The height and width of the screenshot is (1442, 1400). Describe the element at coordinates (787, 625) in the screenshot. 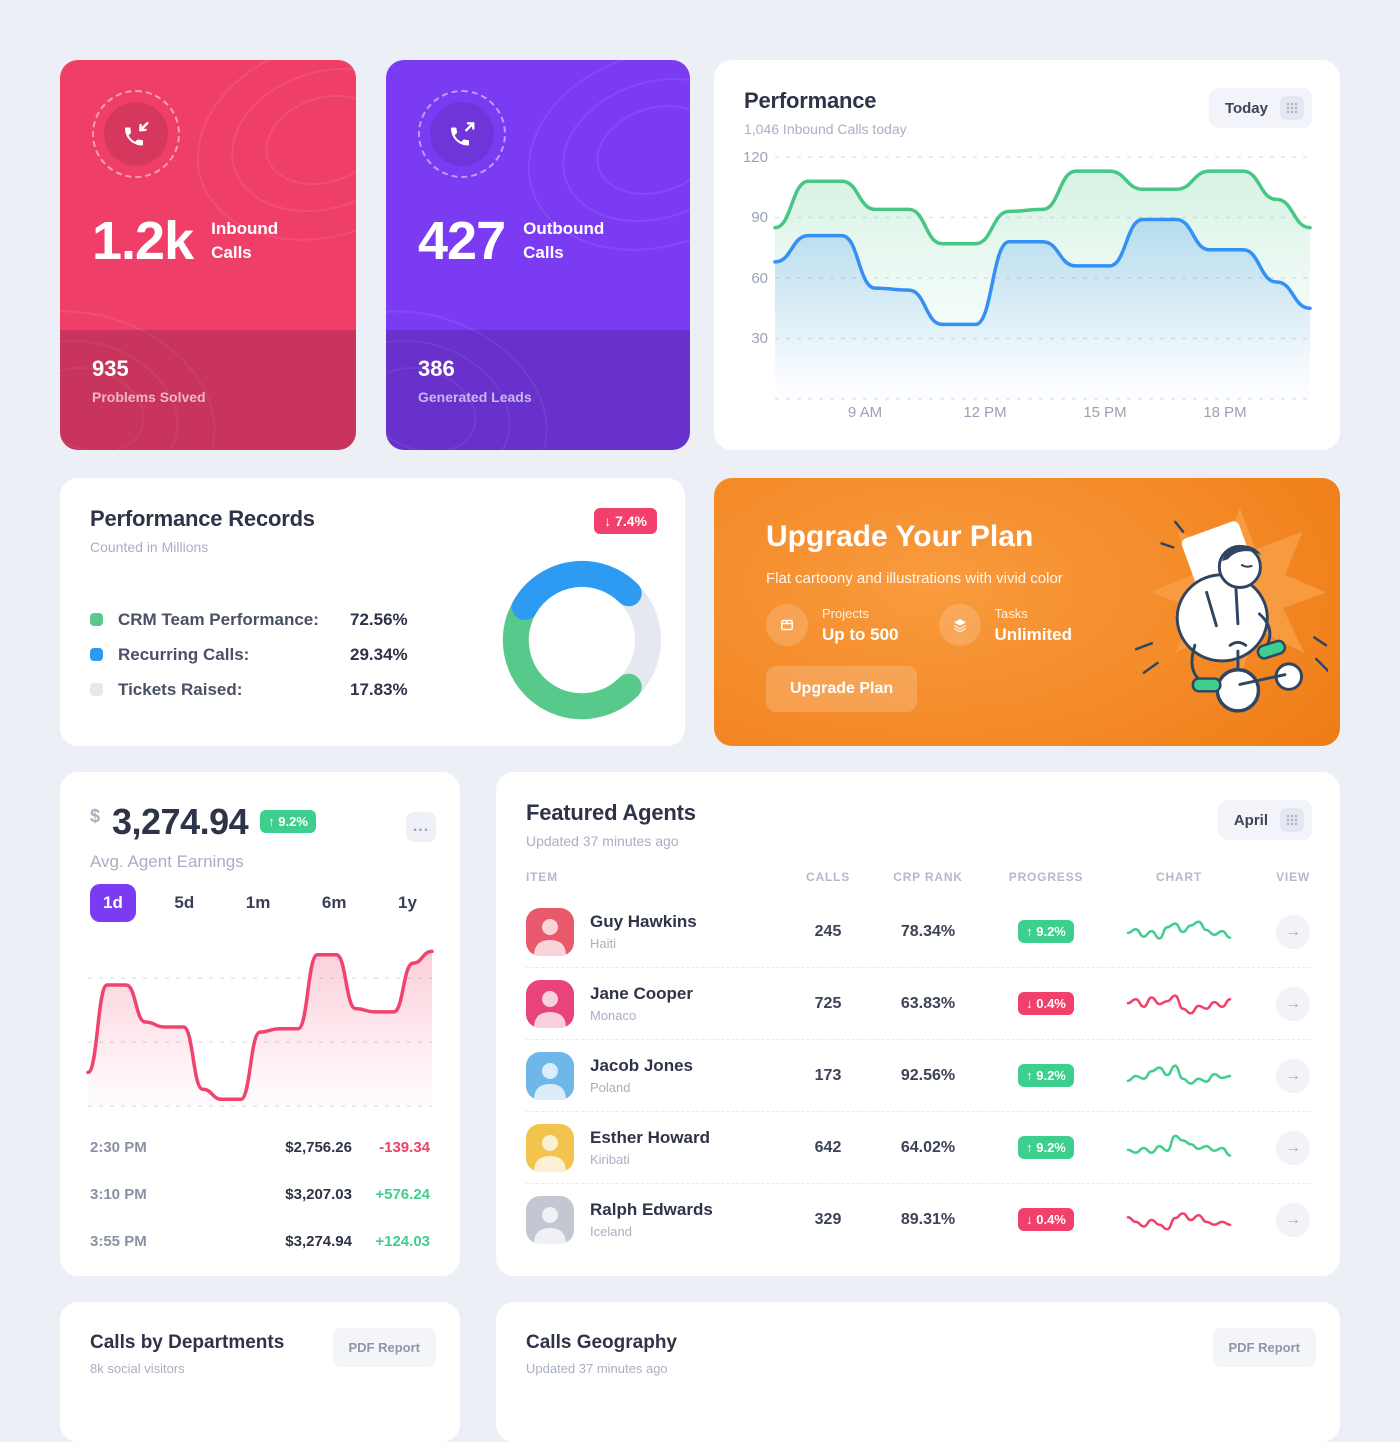

I see `box-icon` at that location.